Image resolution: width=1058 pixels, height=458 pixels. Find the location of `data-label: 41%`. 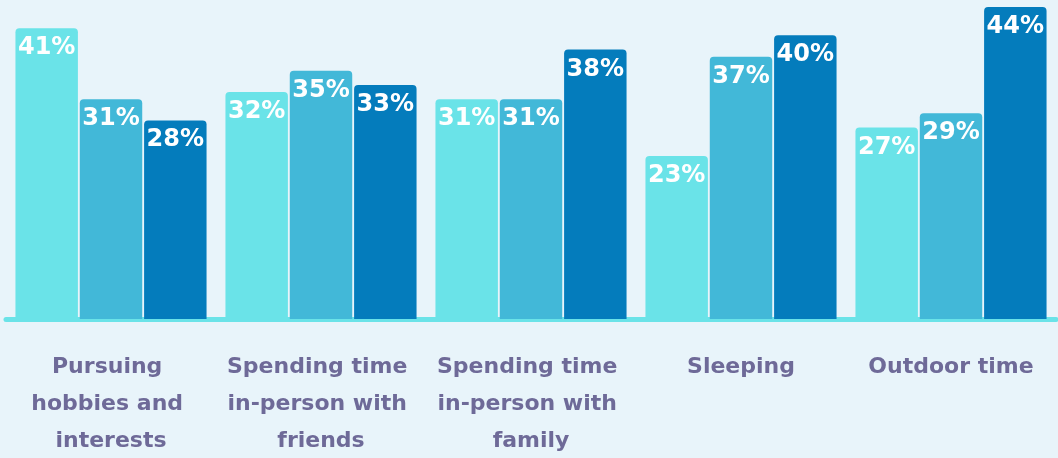

data-label: 41% is located at coordinates (46, 46).